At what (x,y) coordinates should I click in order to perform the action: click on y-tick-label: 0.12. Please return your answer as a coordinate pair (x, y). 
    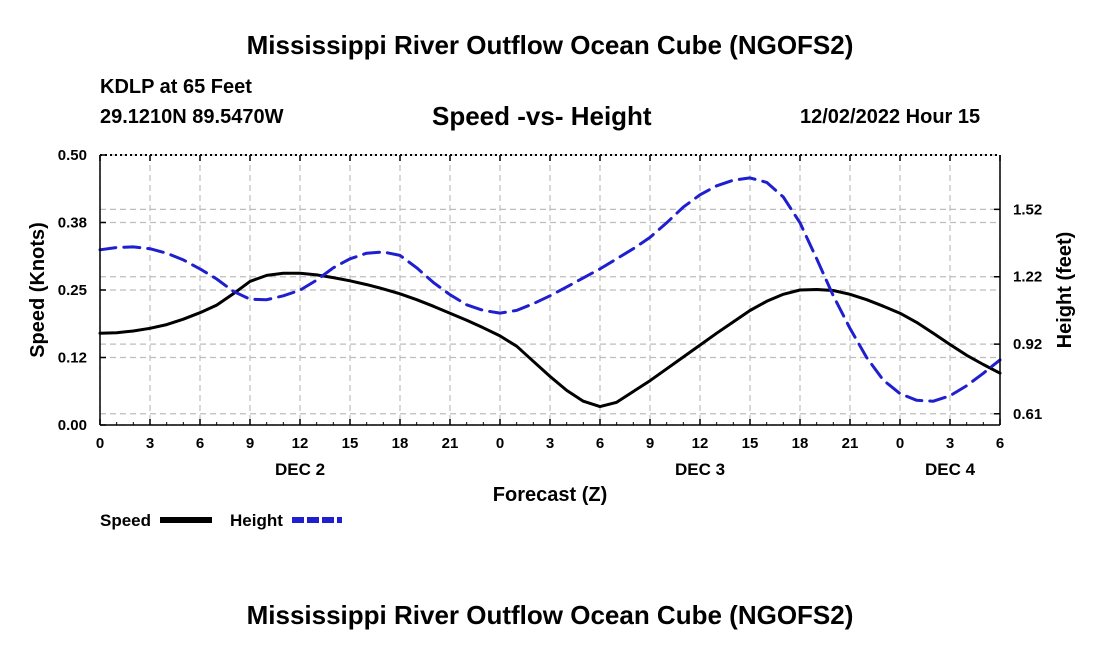
    Looking at the image, I should click on (72, 358).